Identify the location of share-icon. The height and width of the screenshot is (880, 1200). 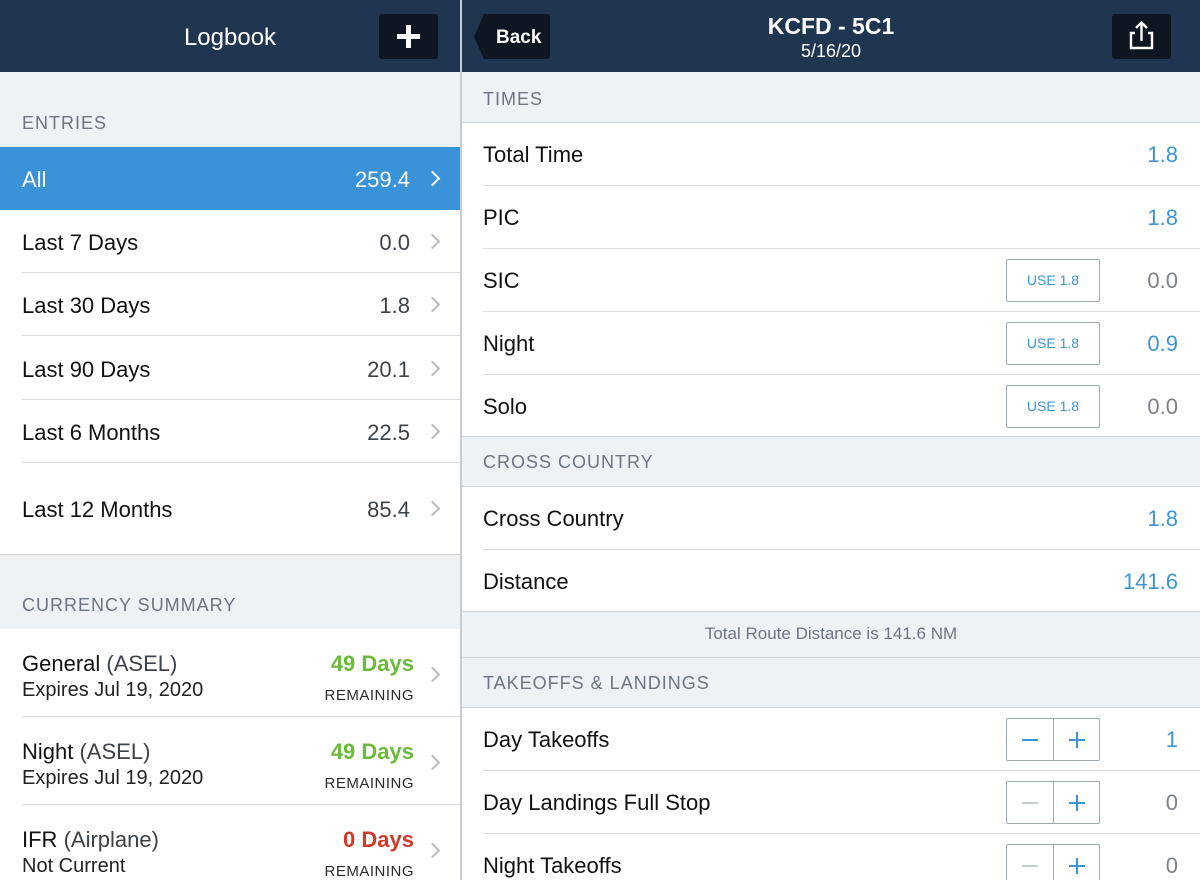
(1141, 35).